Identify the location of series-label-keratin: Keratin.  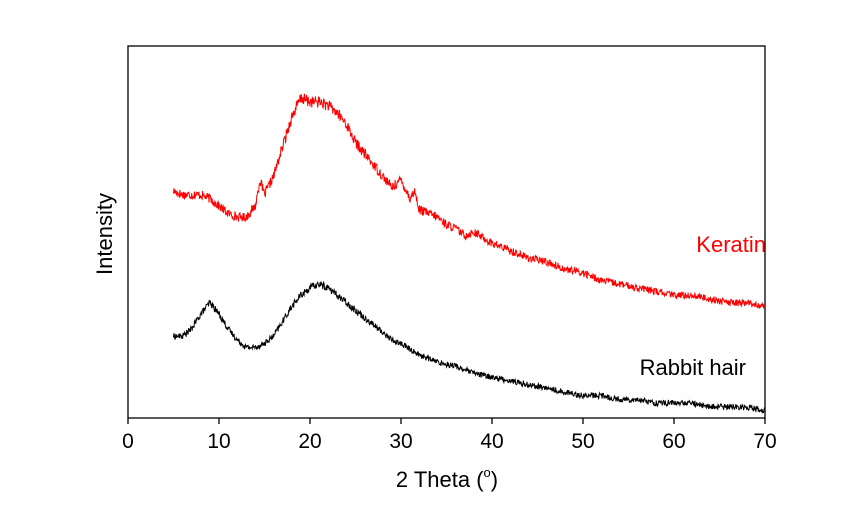
(731, 244).